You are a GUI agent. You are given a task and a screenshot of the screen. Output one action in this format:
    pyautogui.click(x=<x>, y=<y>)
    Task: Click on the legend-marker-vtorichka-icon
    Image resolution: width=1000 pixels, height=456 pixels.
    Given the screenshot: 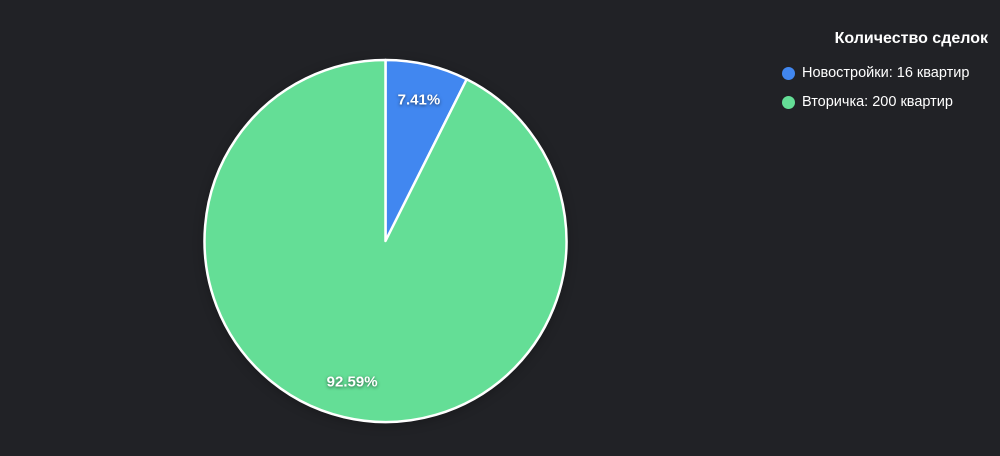 What is the action you would take?
    pyautogui.click(x=788, y=102)
    